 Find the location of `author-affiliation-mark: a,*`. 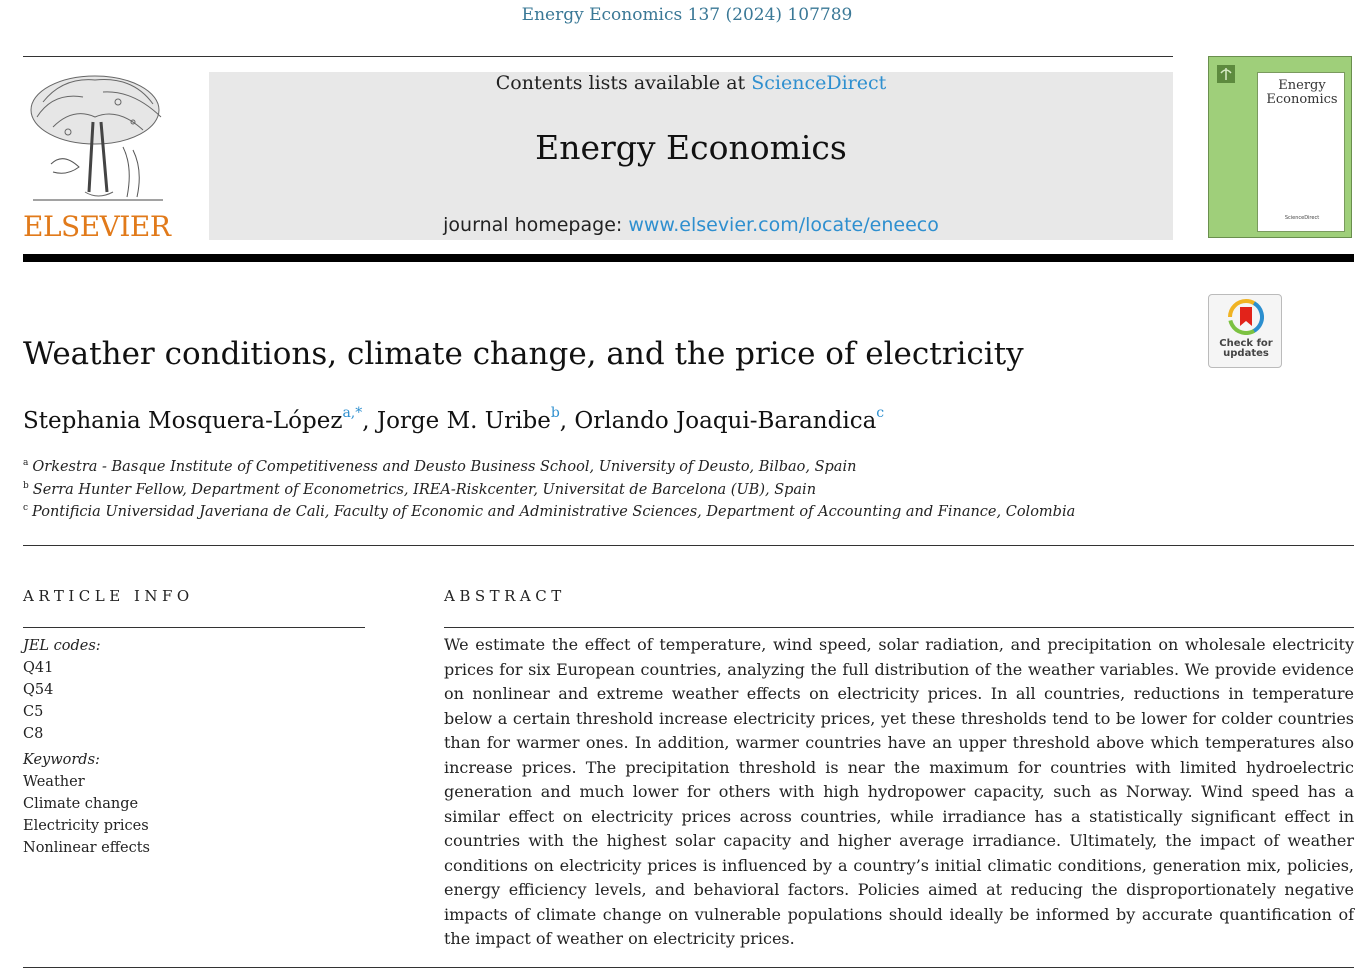

author-affiliation-mark: a,* is located at coordinates (352, 413).